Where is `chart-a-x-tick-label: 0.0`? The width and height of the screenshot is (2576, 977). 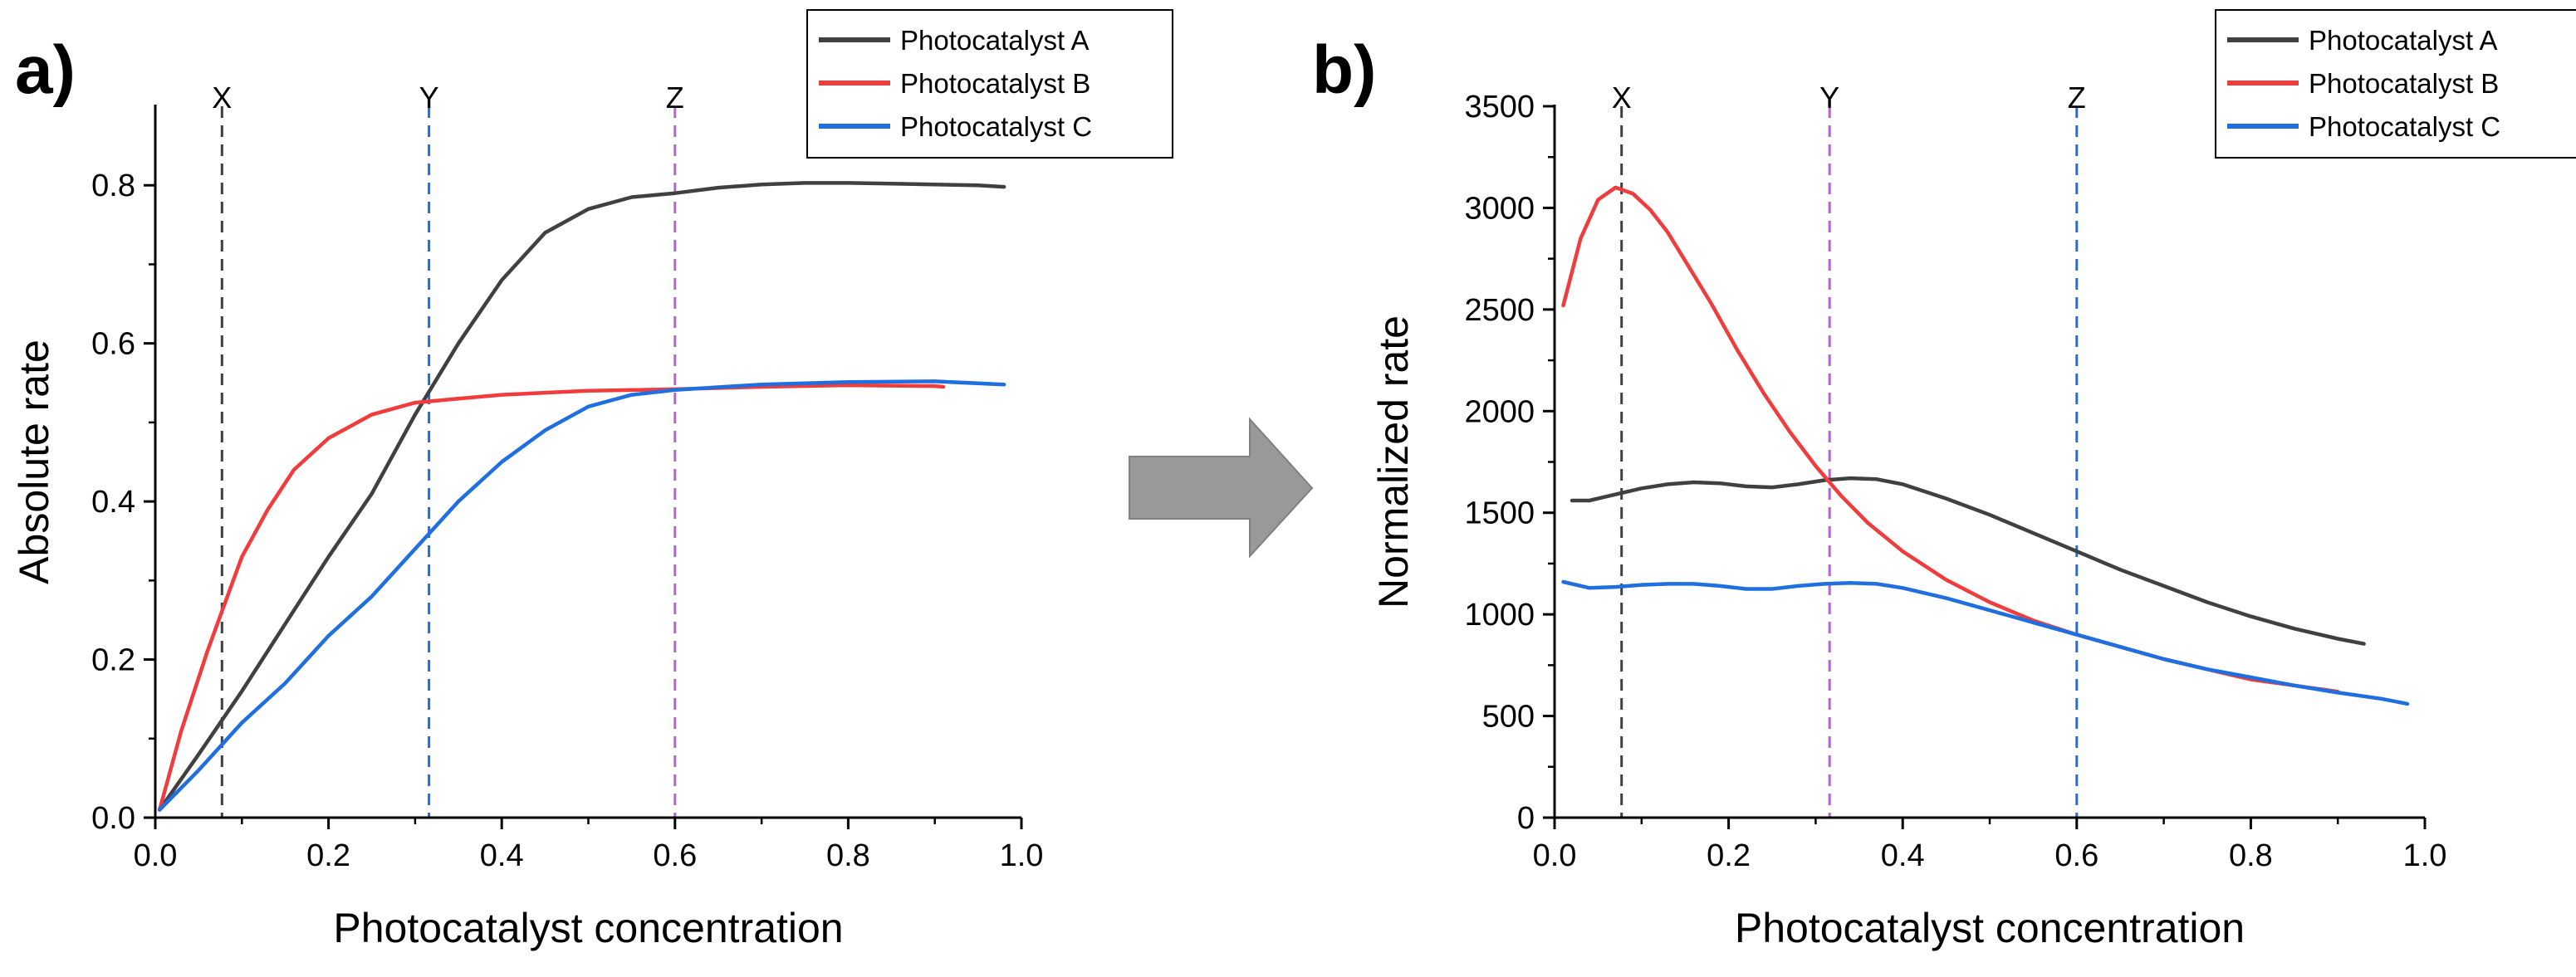
chart-a-x-tick-label: 0.0 is located at coordinates (156, 855).